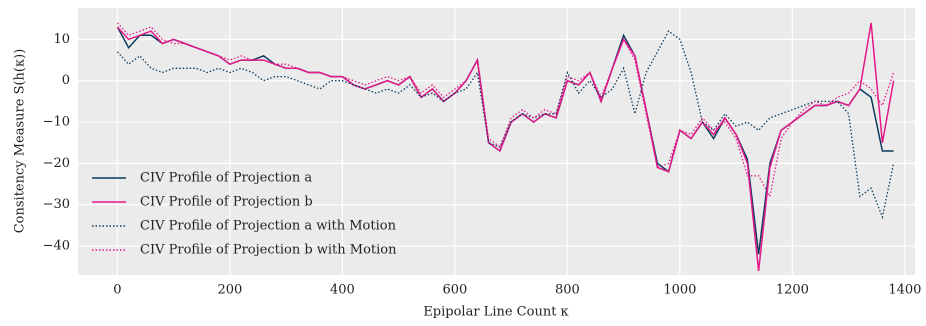 This screenshot has width=926, height=326. I want to click on legend-label: CIV Profile of Projection a, so click(226, 178).